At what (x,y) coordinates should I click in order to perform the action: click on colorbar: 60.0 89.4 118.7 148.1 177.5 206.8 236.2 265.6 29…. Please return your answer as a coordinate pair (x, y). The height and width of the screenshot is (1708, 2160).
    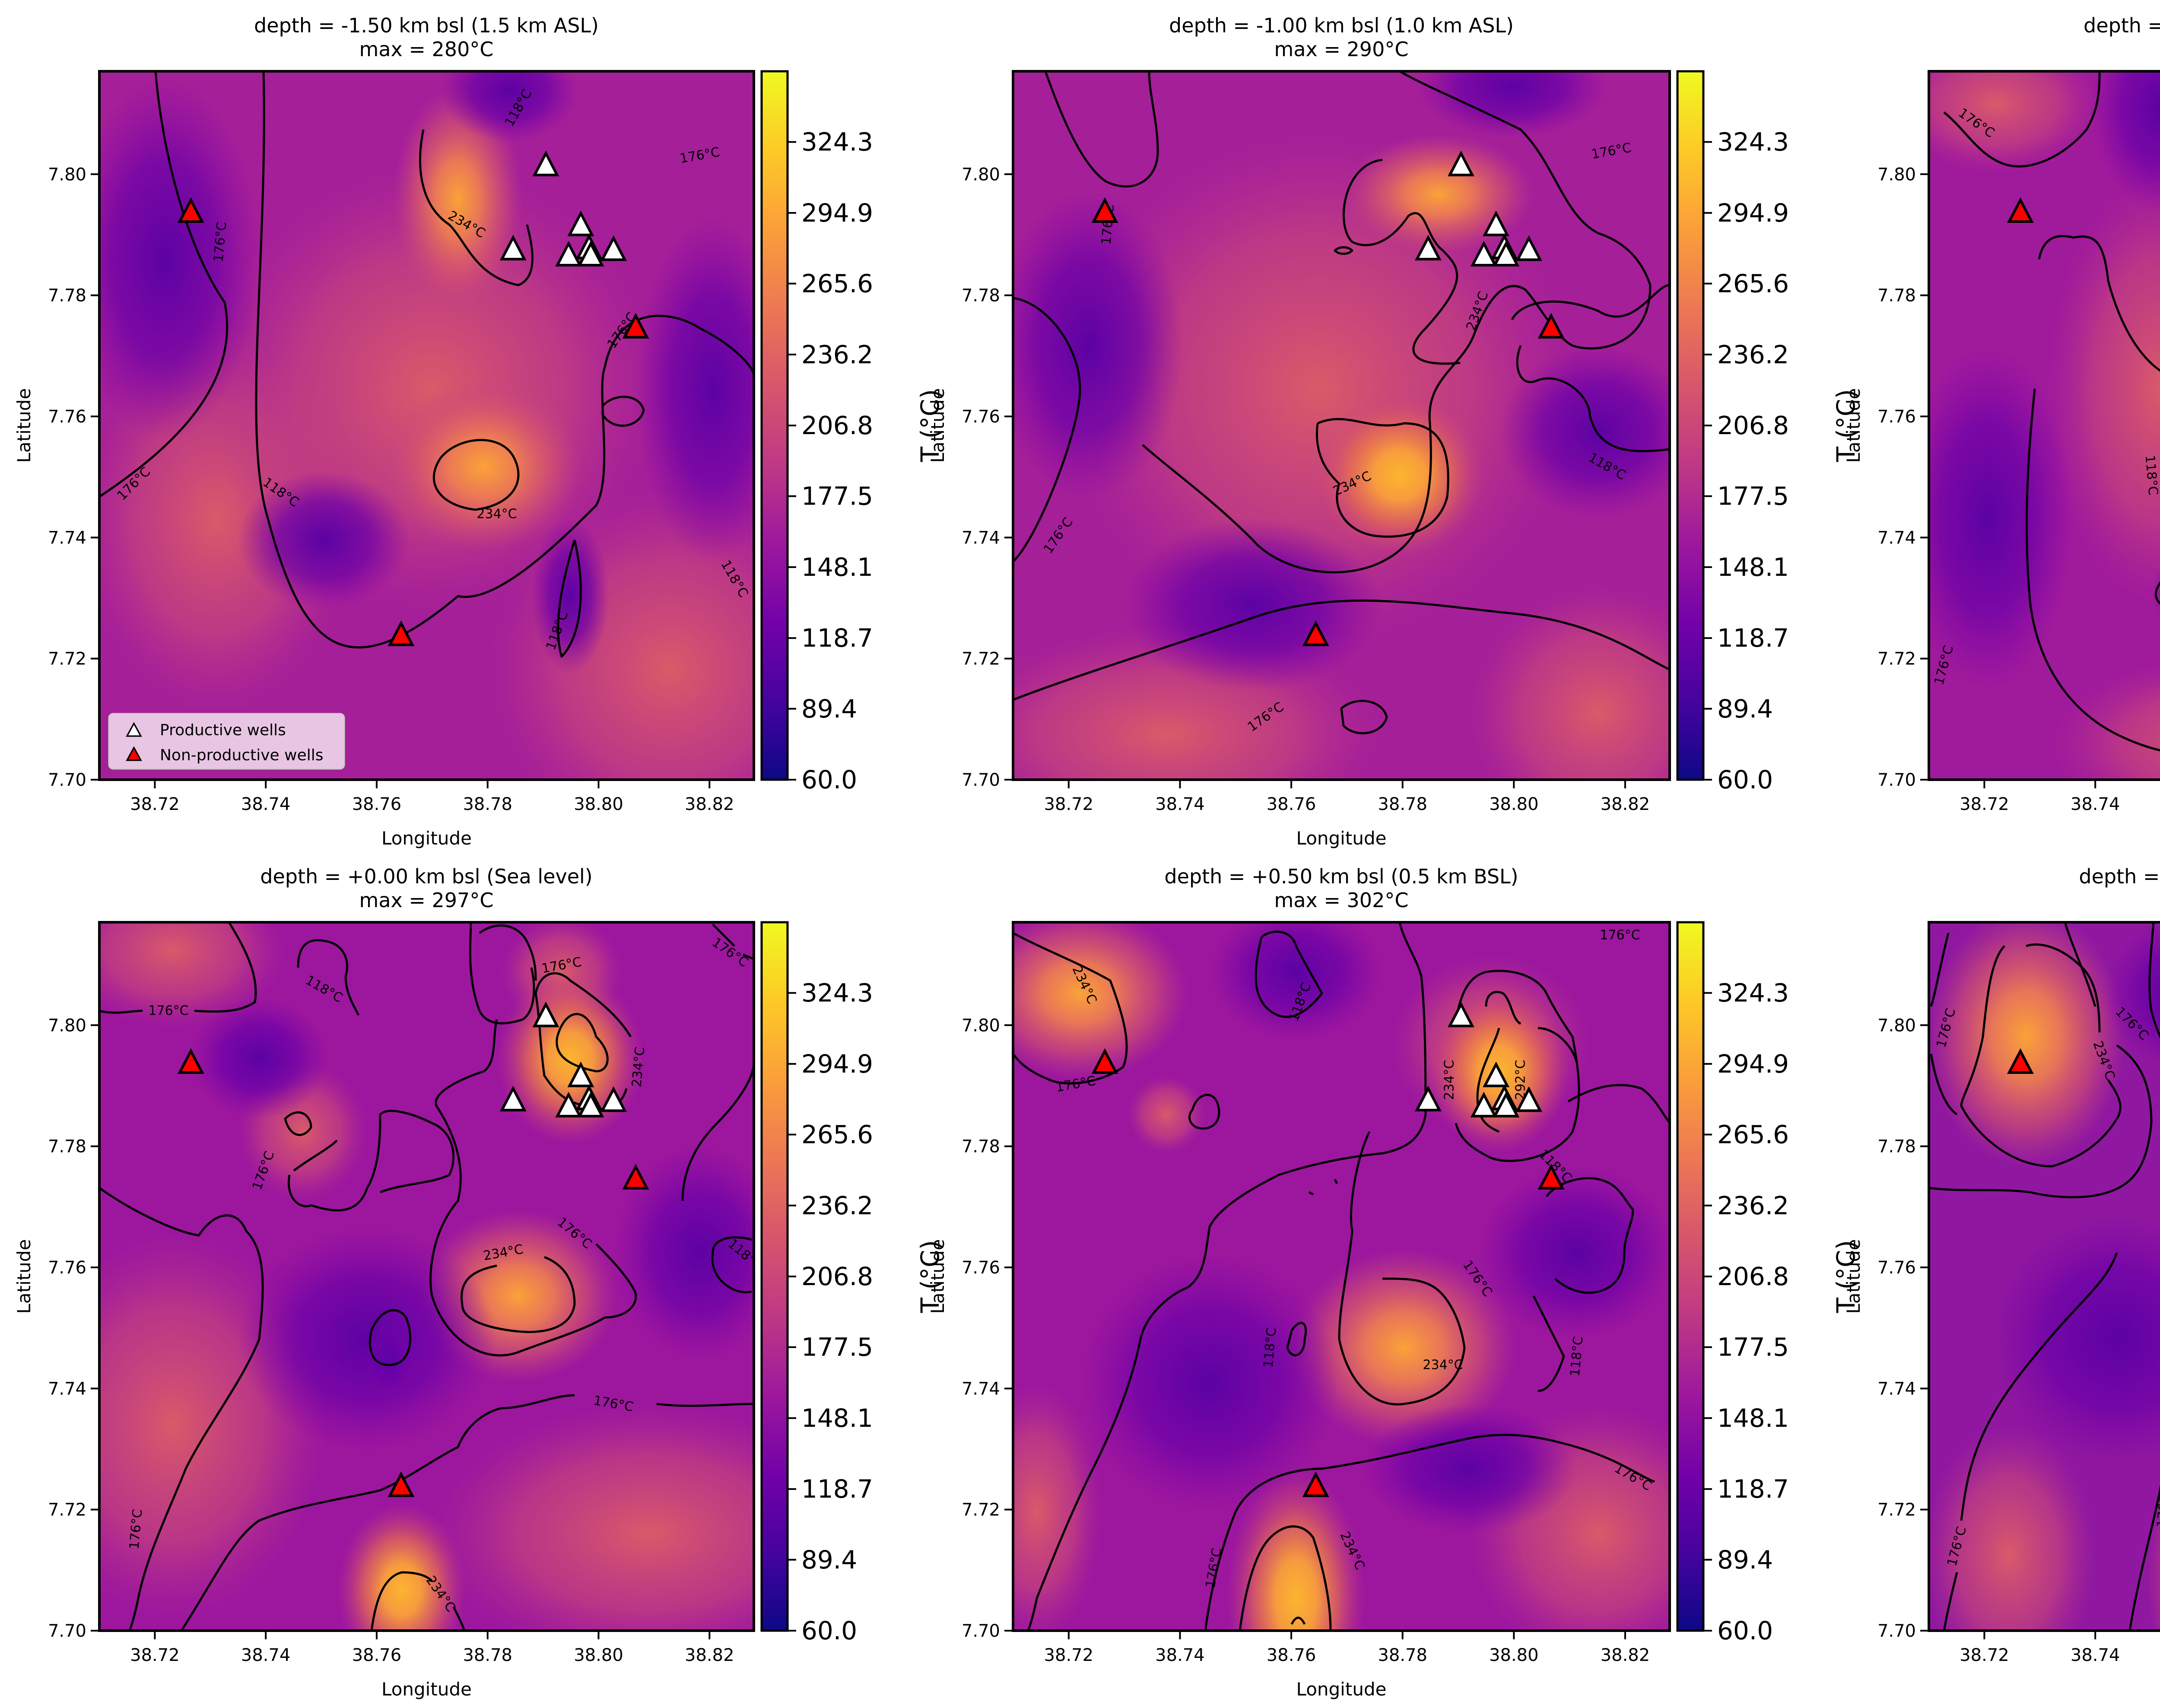
    Looking at the image, I should click on (853, 1283).